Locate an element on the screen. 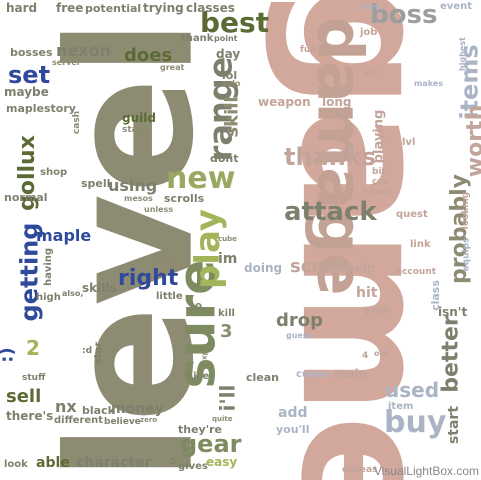 Image resolution: width=481 pixels, height=480 pixels. word-black: black is located at coordinates (98, 410).